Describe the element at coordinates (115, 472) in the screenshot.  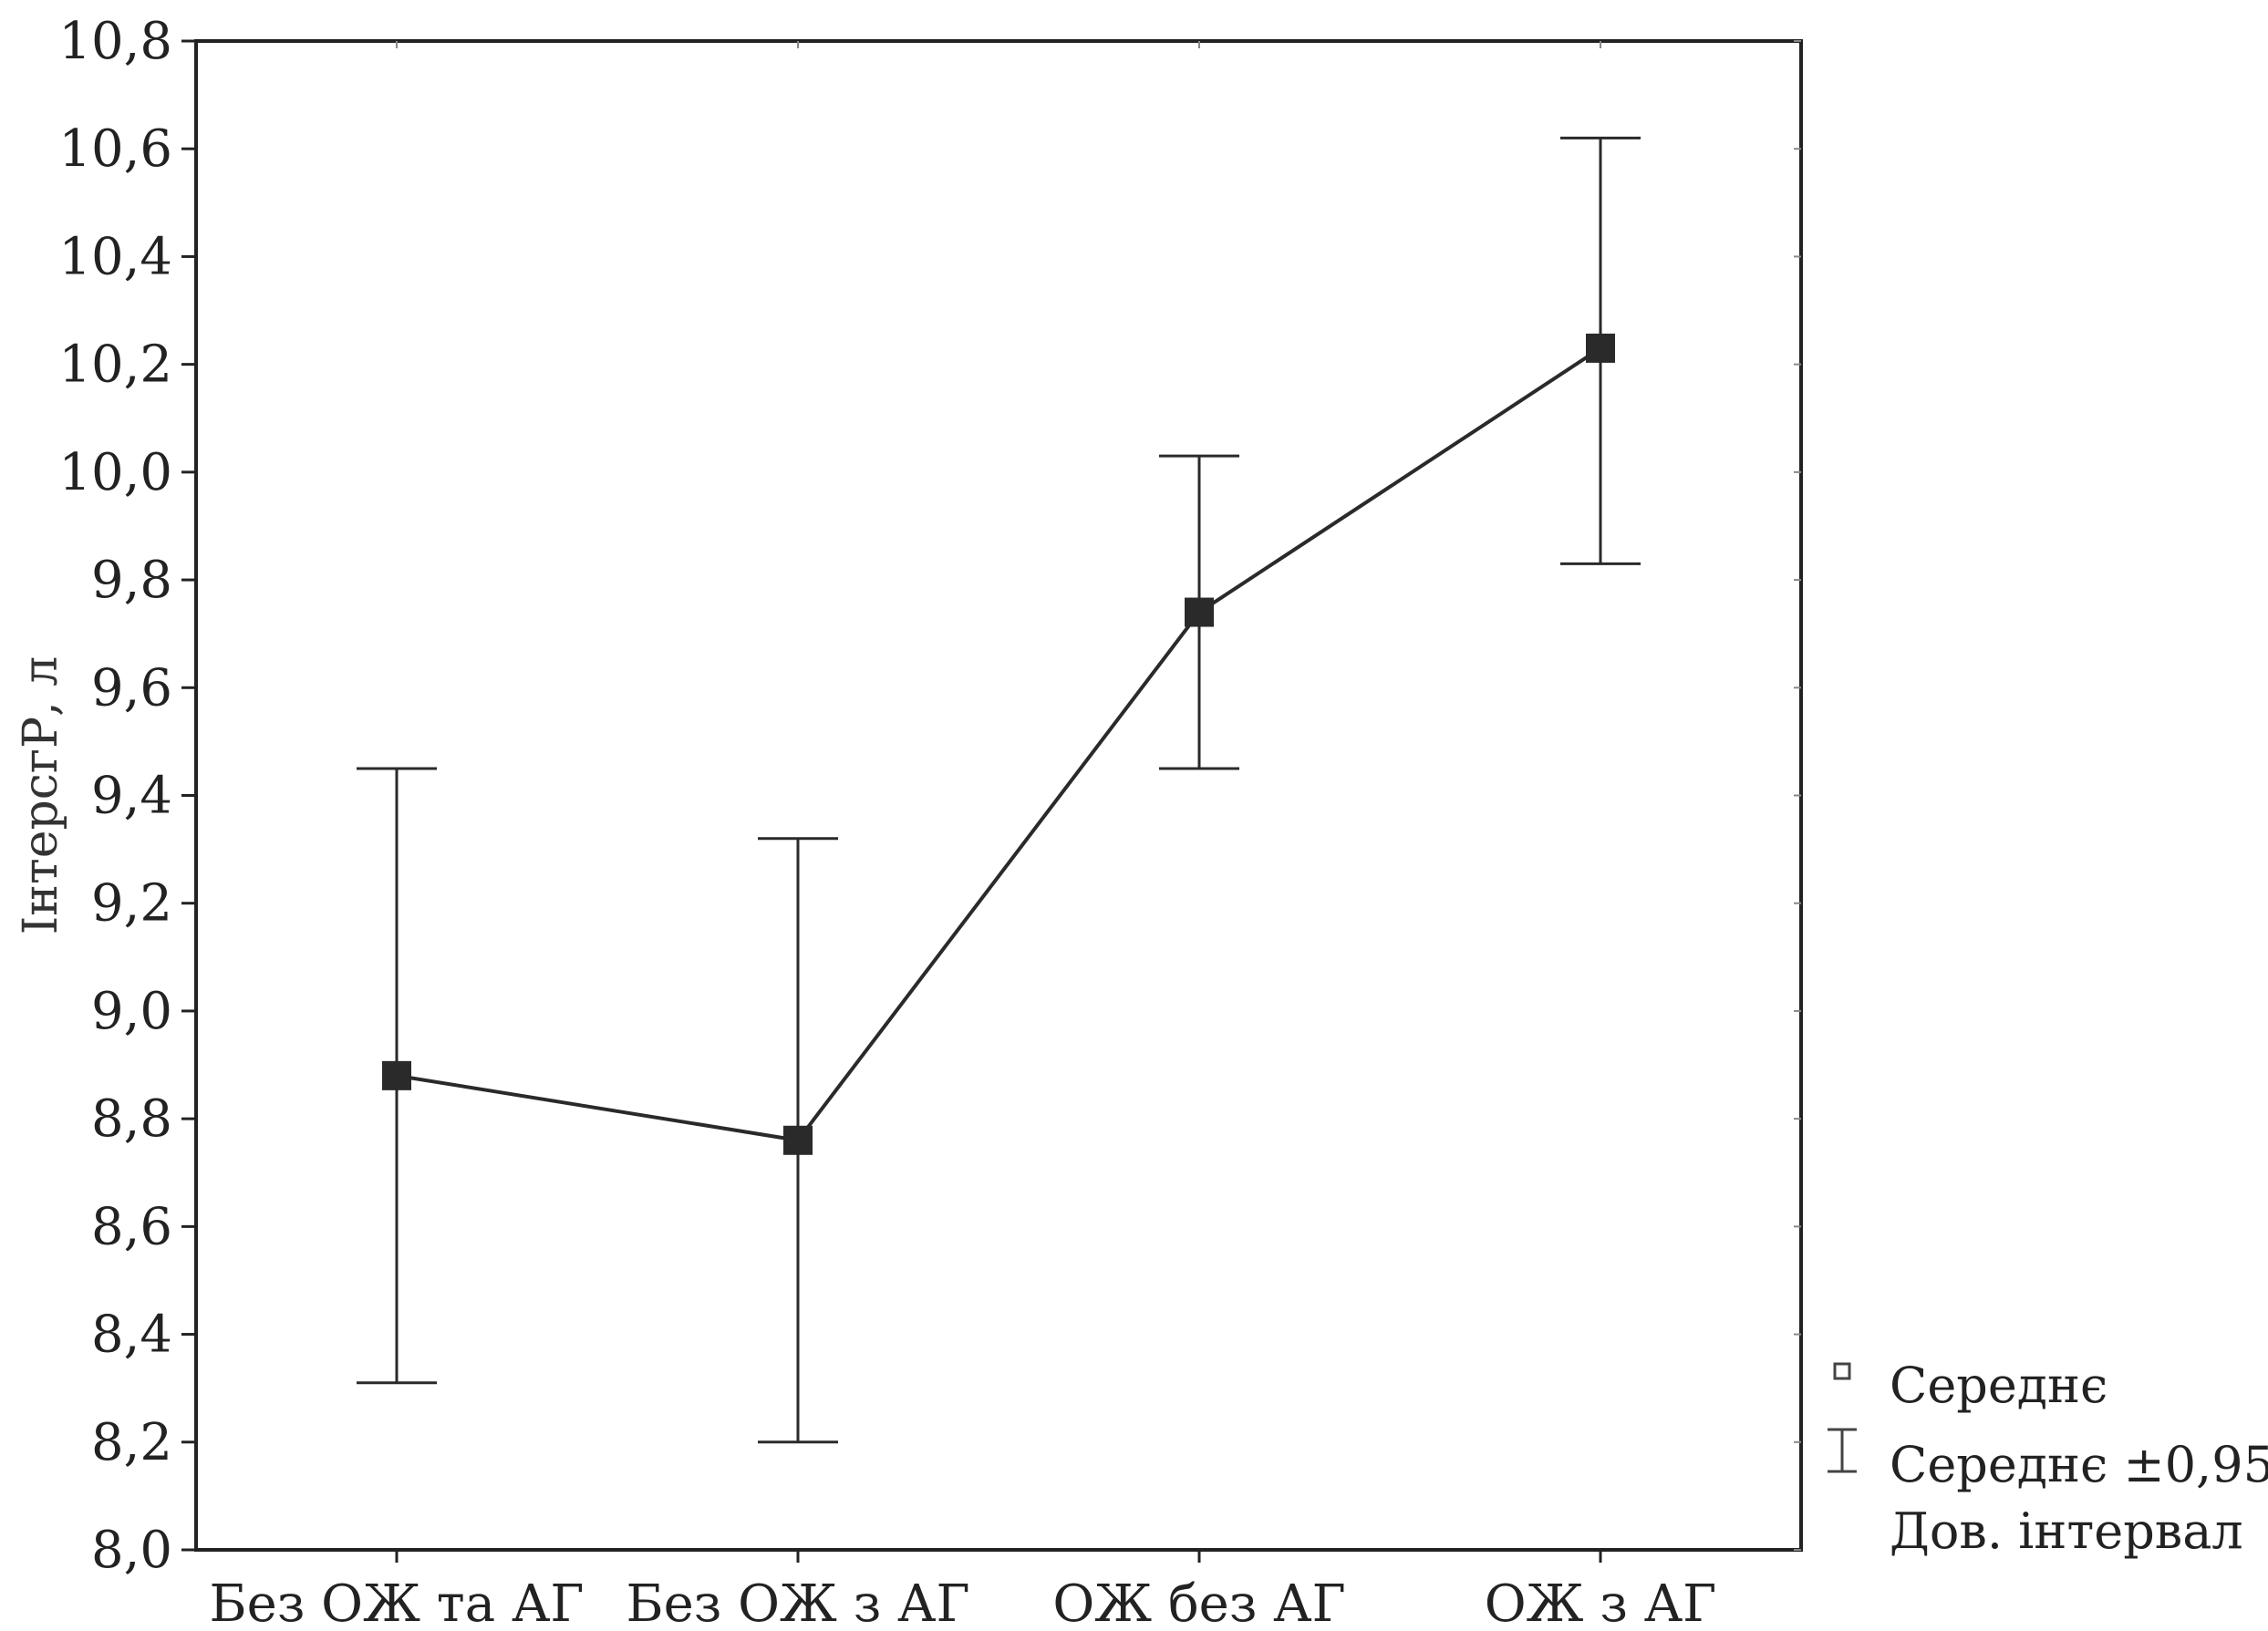
I see `y-tick-label: 10,0` at that location.